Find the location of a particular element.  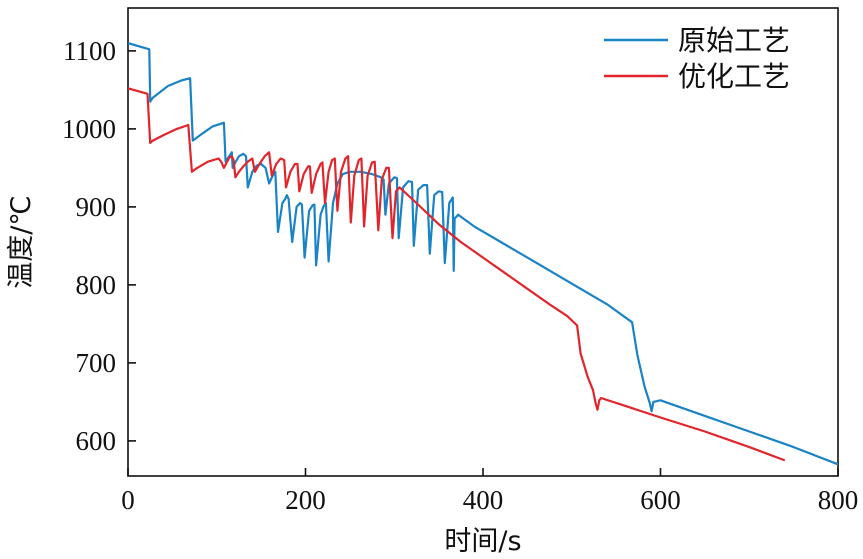

y-tick-label: 900 is located at coordinates (96, 207).